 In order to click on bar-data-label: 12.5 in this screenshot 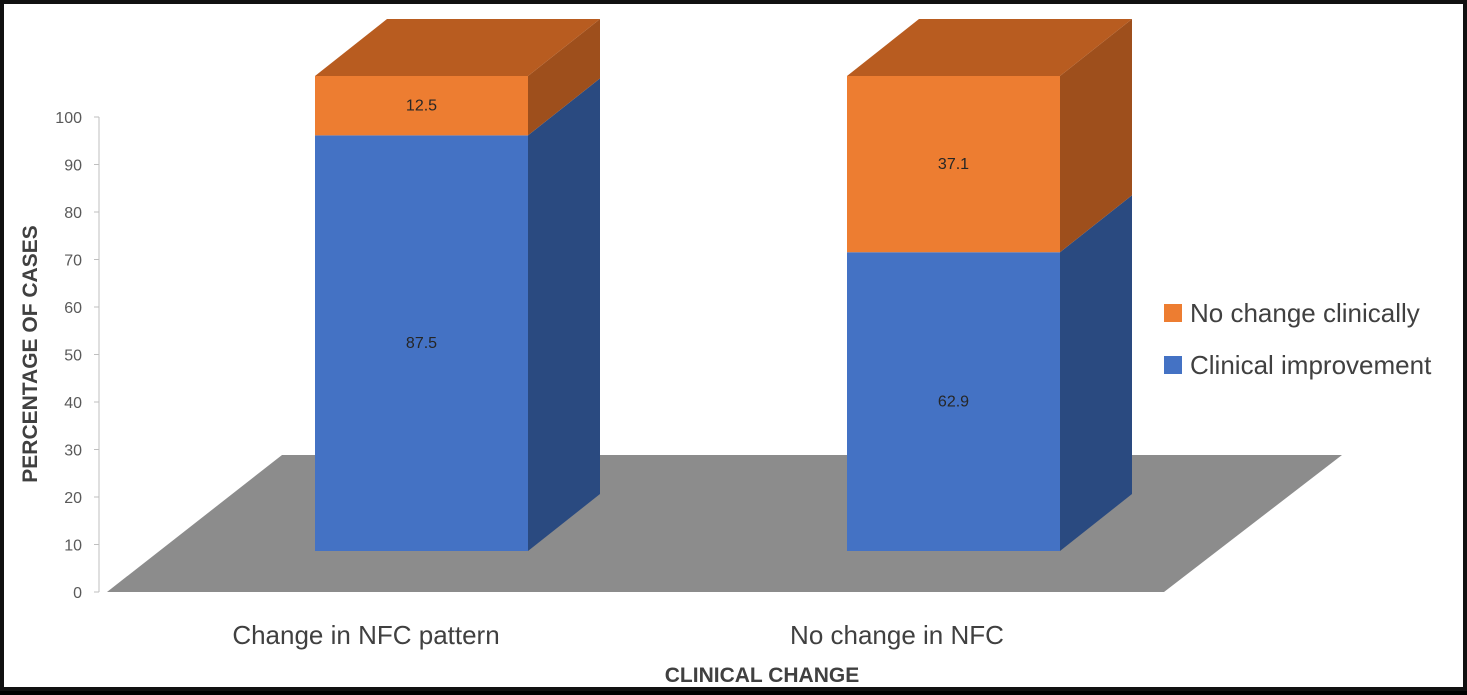, I will do `click(421, 106)`.